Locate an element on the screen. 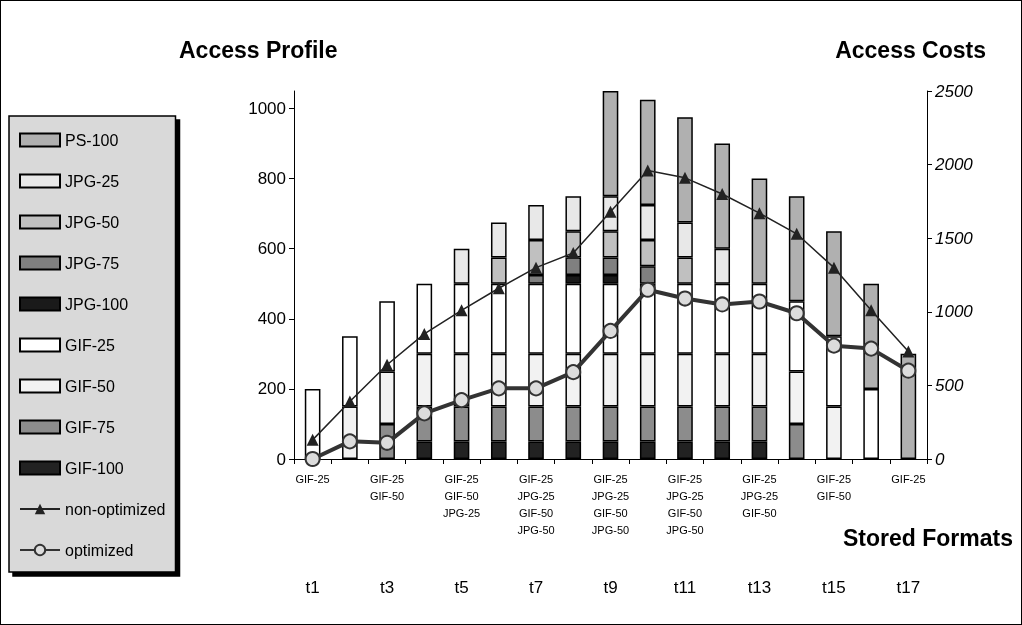  legend-label: JPG-50 is located at coordinates (92, 222).